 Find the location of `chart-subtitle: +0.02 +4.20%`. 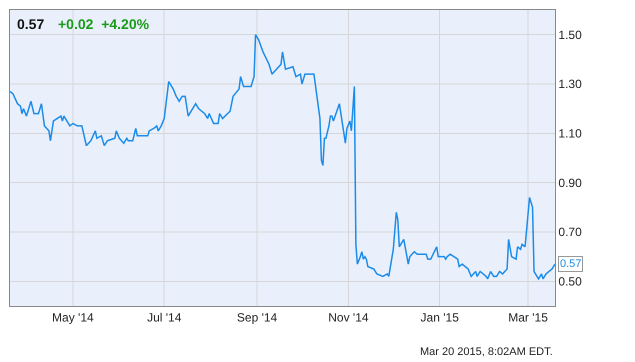

chart-subtitle: +0.02 +4.20% is located at coordinates (104, 24).